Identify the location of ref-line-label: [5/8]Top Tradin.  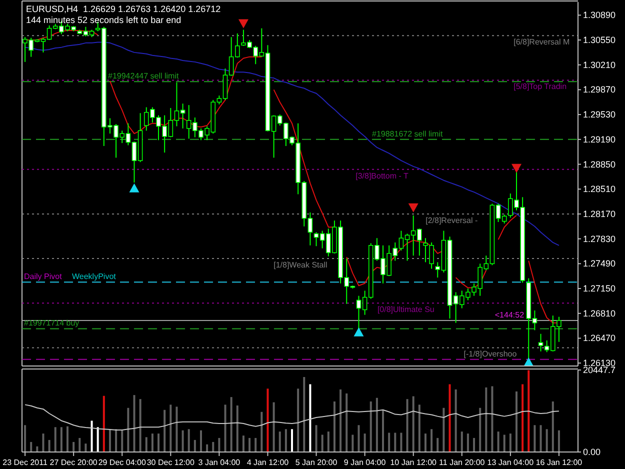
(540, 87).